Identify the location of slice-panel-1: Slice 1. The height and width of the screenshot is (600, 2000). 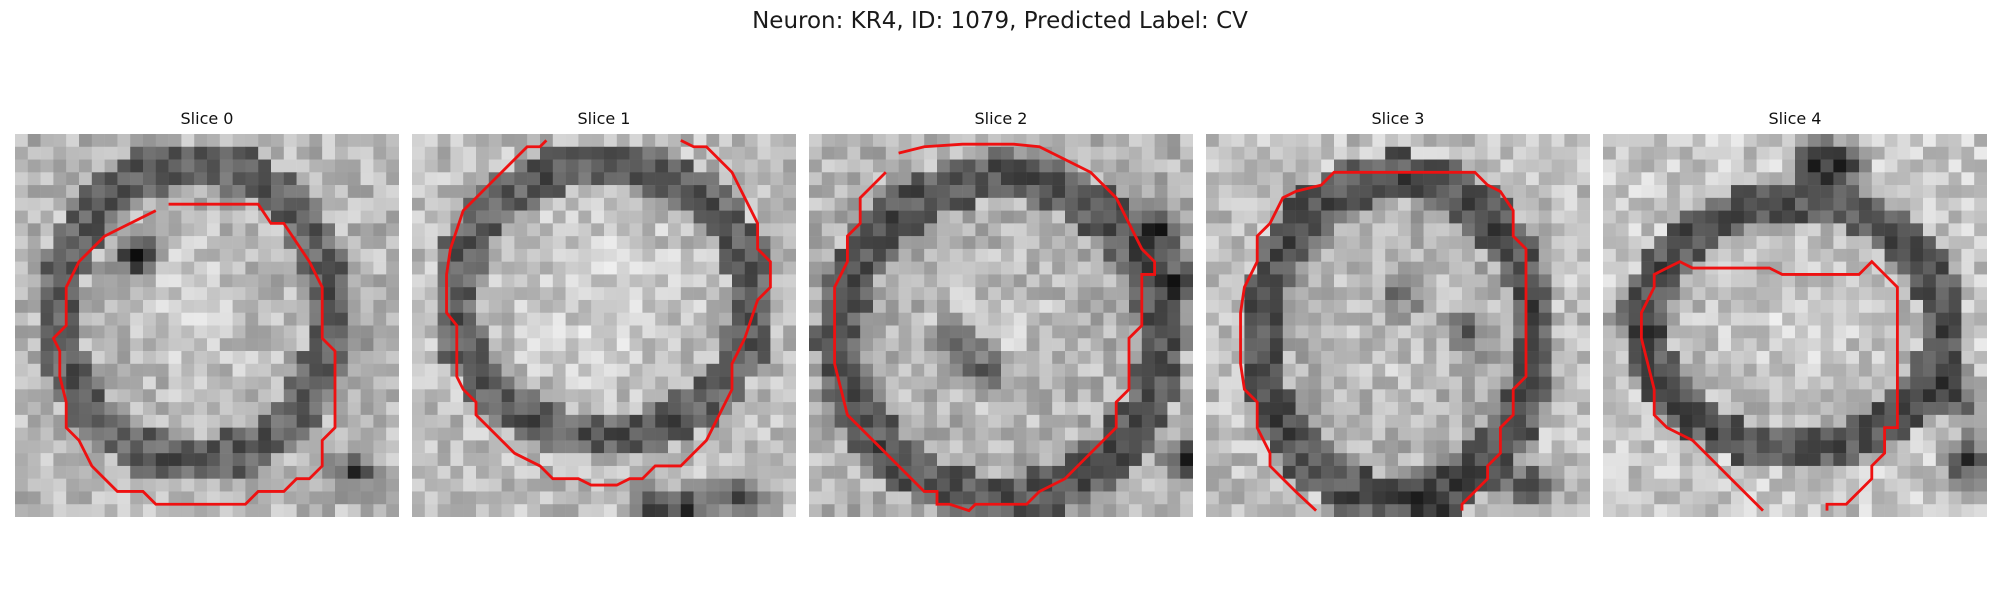
(604, 313).